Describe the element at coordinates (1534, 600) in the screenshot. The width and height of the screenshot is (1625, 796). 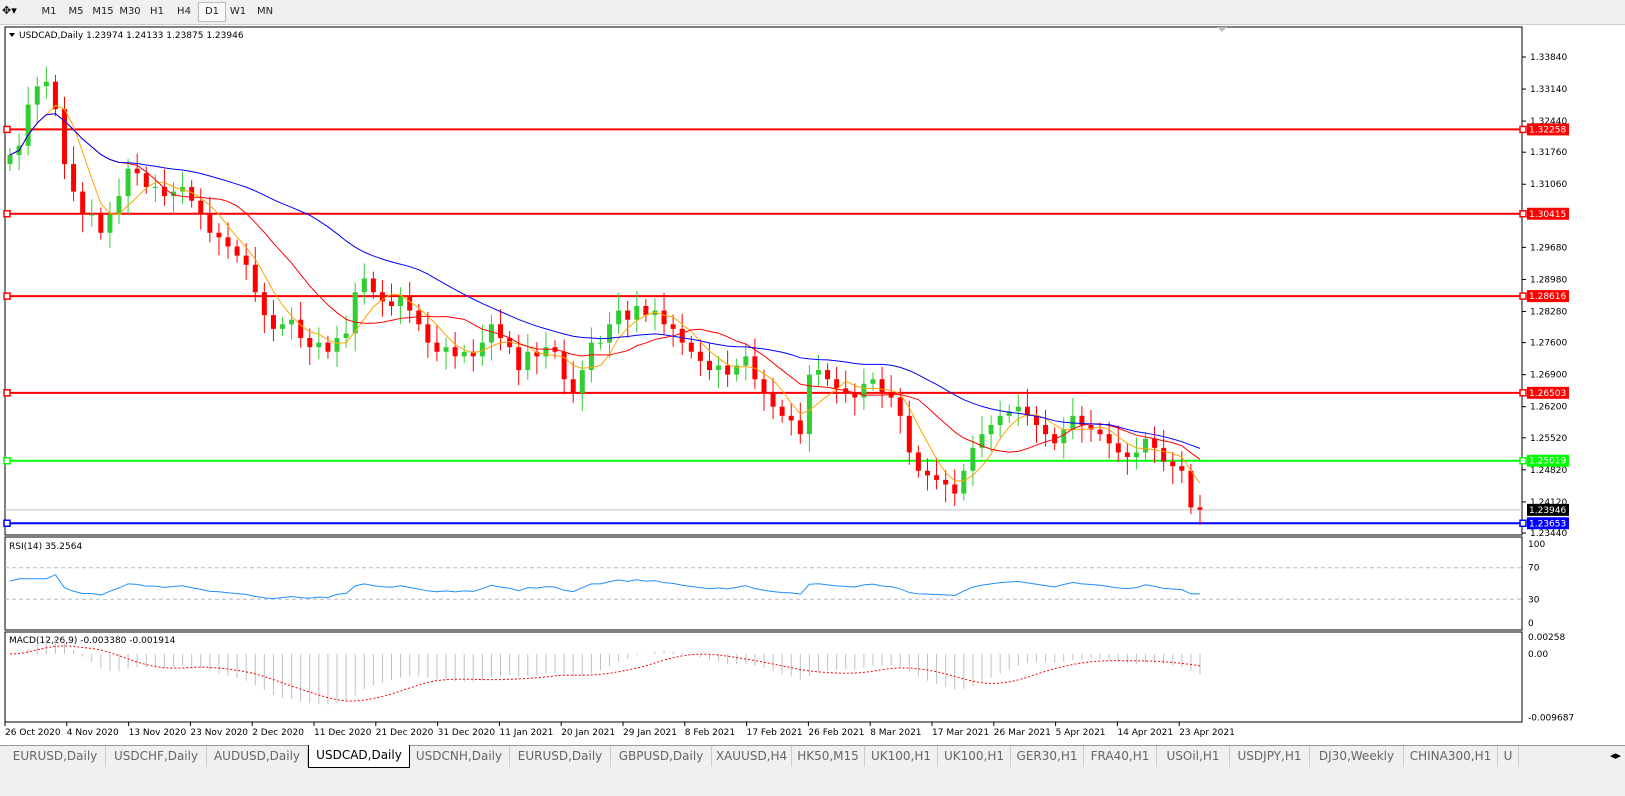
I see `rsi-tick-label: 30` at that location.